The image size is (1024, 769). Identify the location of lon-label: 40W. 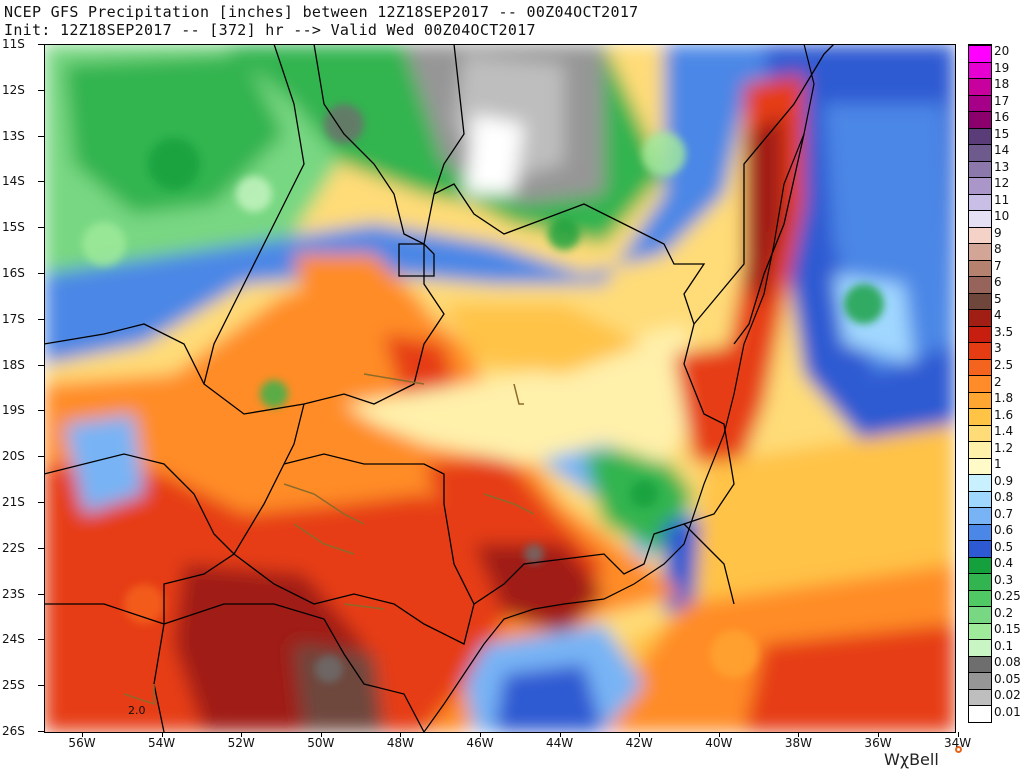
(719, 743).